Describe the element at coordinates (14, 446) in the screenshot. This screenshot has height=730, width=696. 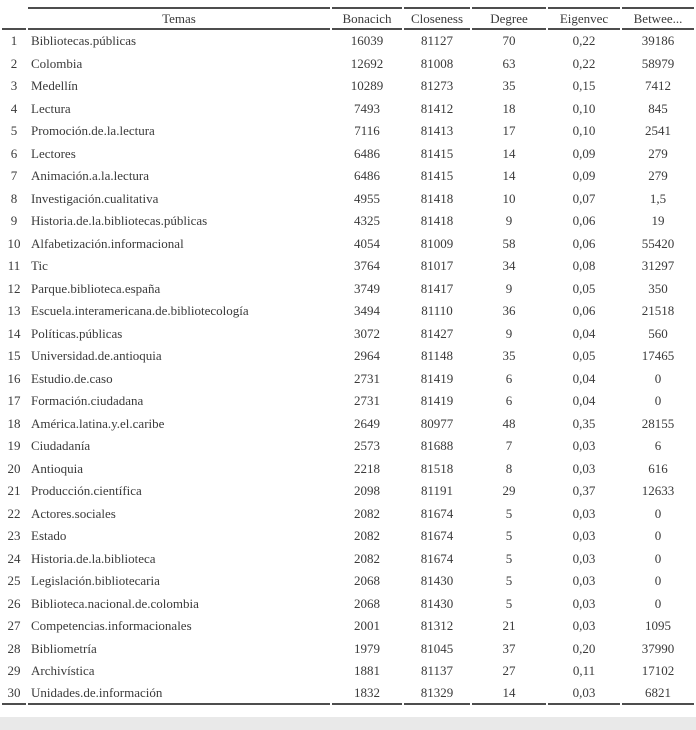
I see `cell-rank: 19` at that location.